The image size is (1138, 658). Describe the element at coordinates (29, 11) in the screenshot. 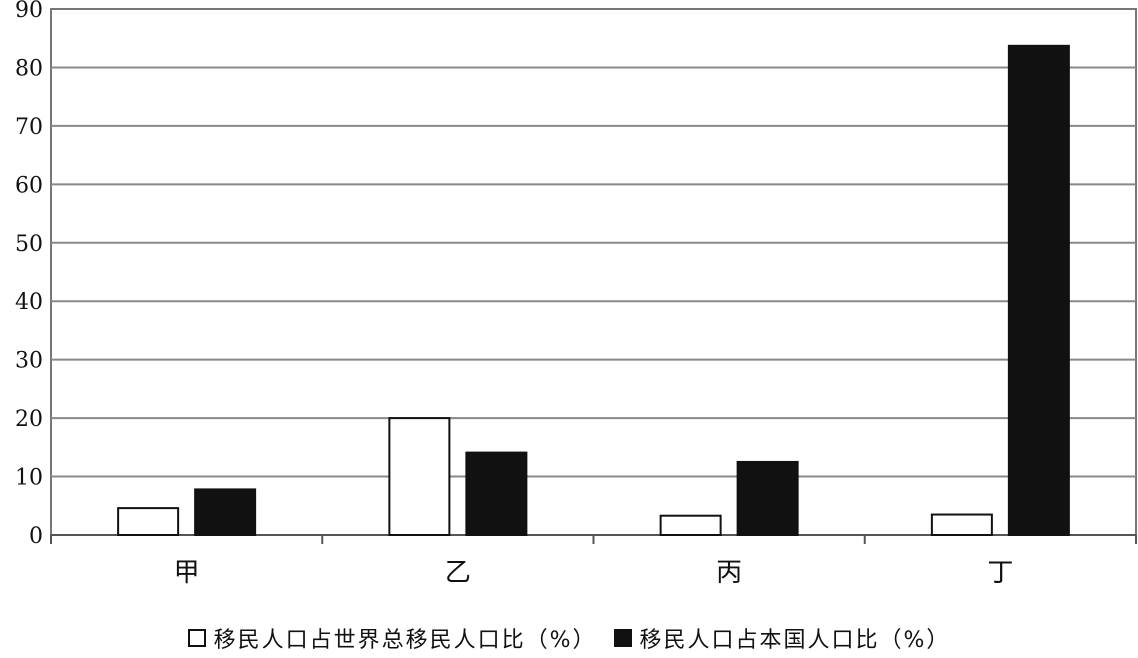

I see `y-tick-label: 90` at that location.